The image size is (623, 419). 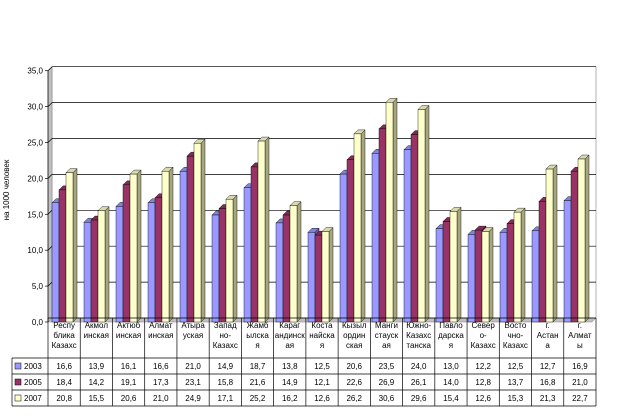 I want to click on category-label: инская, so click(x=128, y=335).